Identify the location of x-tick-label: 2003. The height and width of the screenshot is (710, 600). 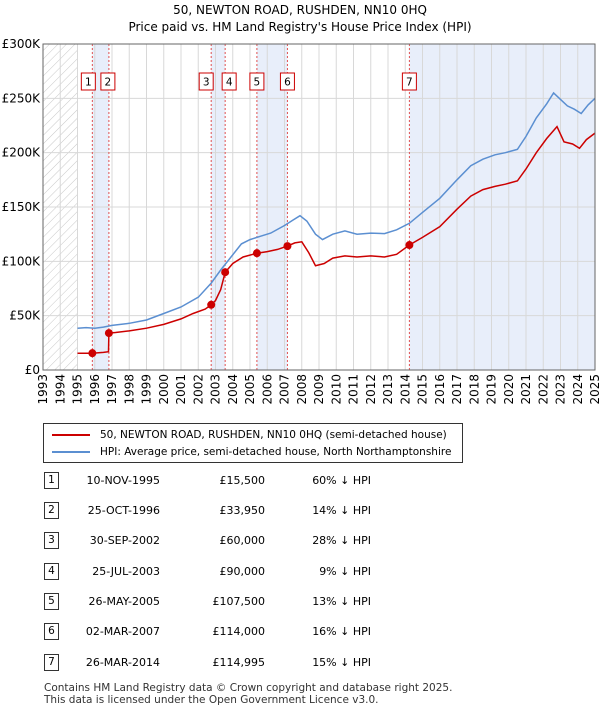
(216, 389).